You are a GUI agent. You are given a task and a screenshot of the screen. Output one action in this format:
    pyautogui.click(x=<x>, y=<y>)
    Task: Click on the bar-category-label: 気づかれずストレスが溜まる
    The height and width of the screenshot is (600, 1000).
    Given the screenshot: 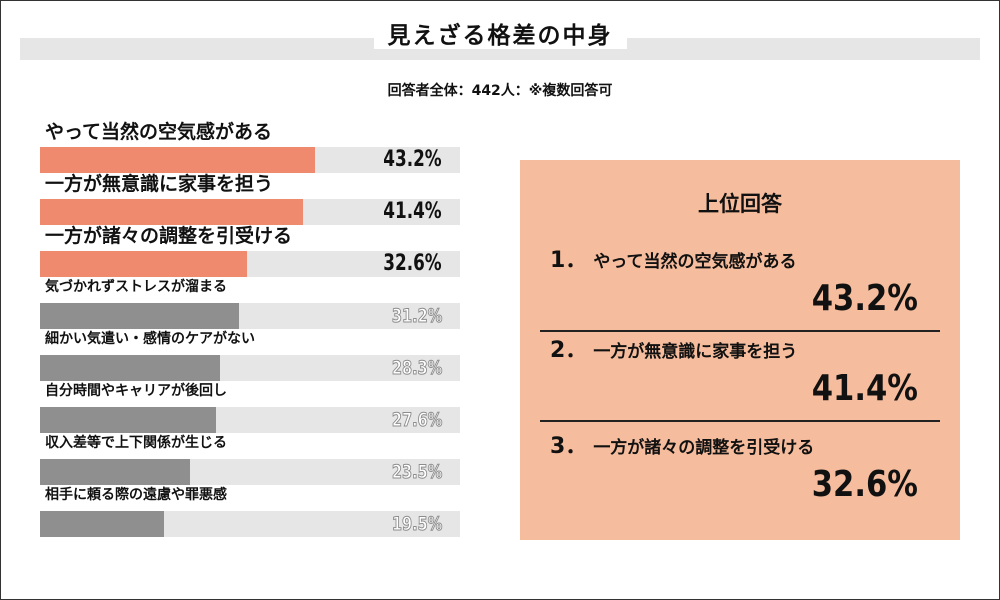 What is the action you would take?
    pyautogui.click(x=136, y=287)
    